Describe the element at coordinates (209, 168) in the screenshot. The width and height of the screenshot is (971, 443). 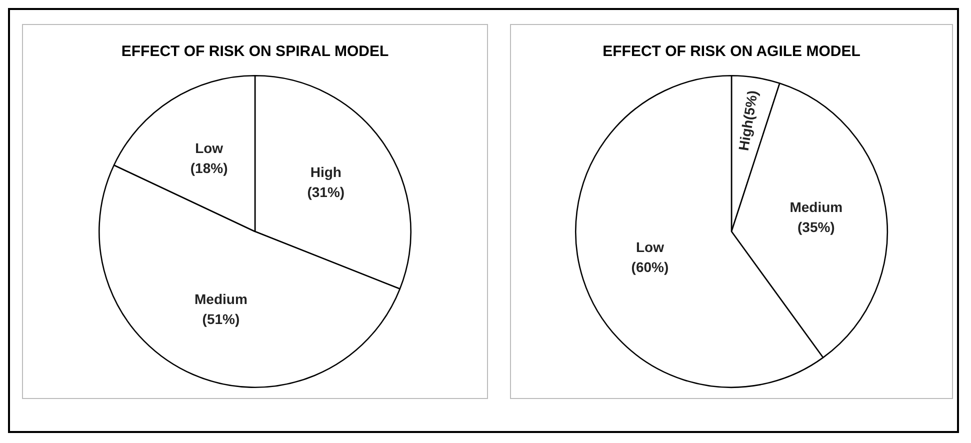
I see `data-label: (18%)` at that location.